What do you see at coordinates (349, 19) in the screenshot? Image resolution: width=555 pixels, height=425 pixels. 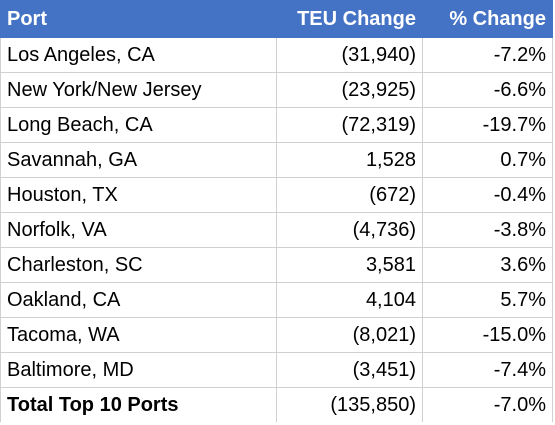 I see `column-header-teu-change: TEU Change` at bounding box center [349, 19].